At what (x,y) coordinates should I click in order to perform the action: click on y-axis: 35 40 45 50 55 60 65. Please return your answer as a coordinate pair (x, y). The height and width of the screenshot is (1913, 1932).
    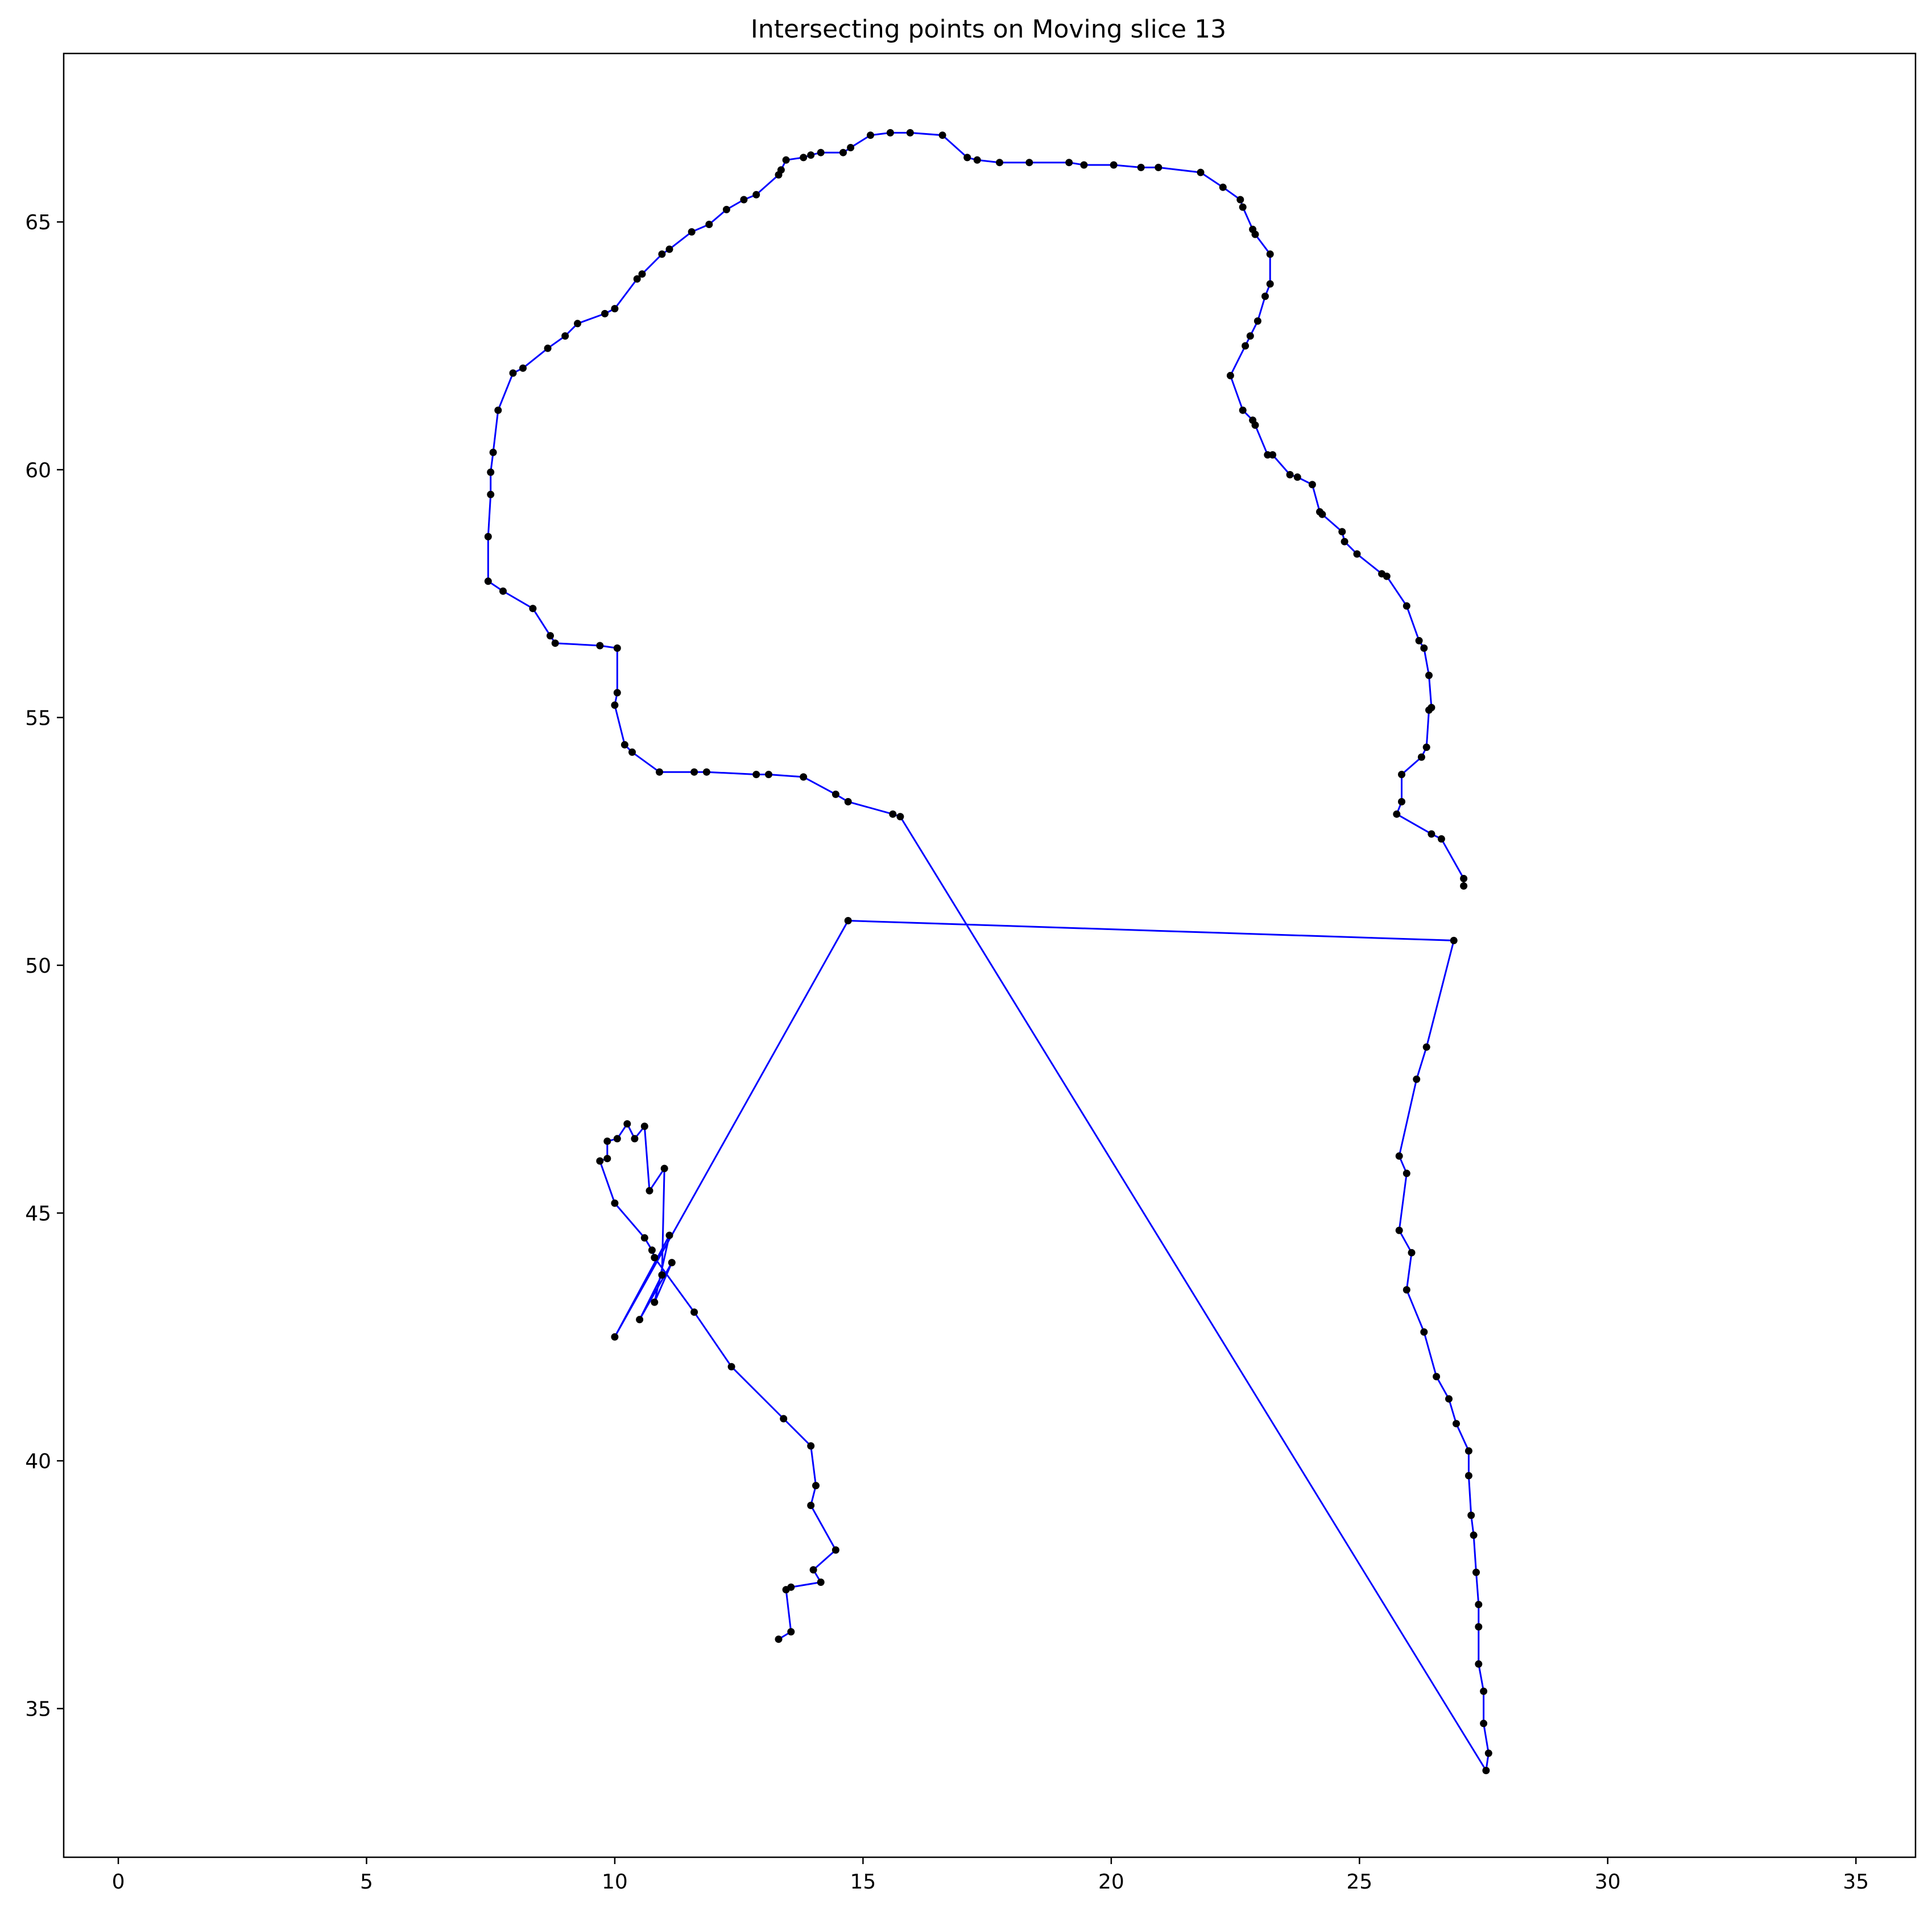
    Looking at the image, I should click on (44, 966).